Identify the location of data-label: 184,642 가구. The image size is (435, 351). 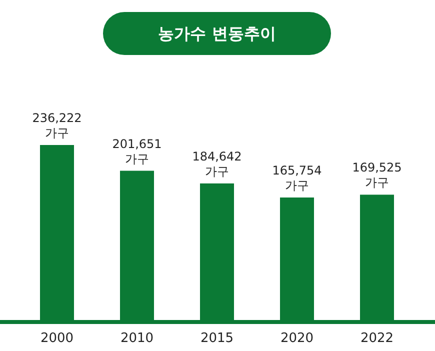
(217, 163).